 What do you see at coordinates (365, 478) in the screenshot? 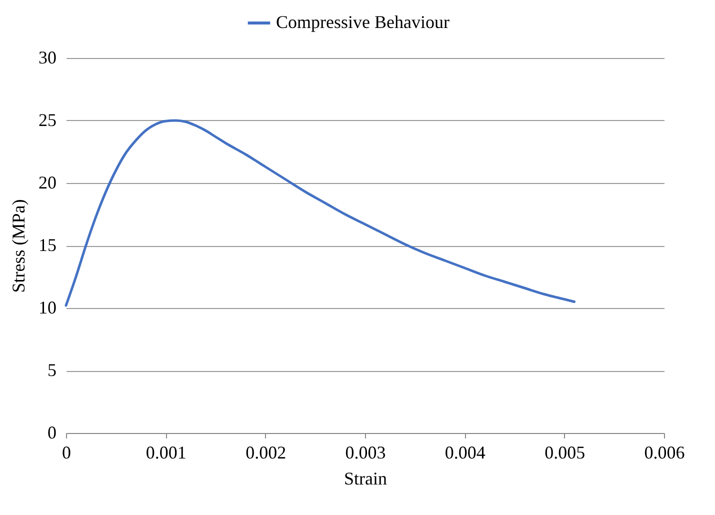
I see `x-axis-title: Strain` at bounding box center [365, 478].